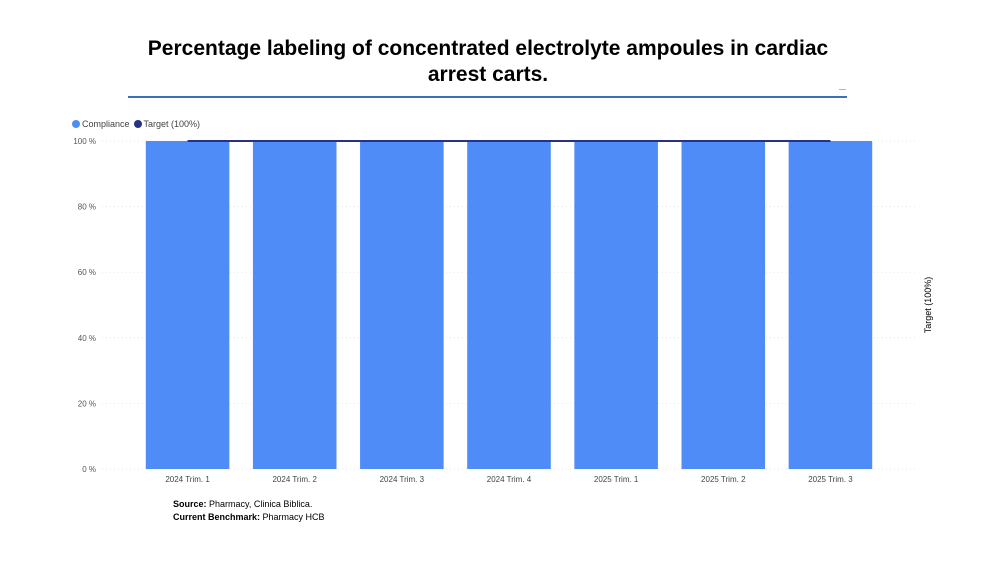  Describe the element at coordinates (294, 479) in the screenshot. I see `x-tick-label: 2024 Trim. 2` at that location.